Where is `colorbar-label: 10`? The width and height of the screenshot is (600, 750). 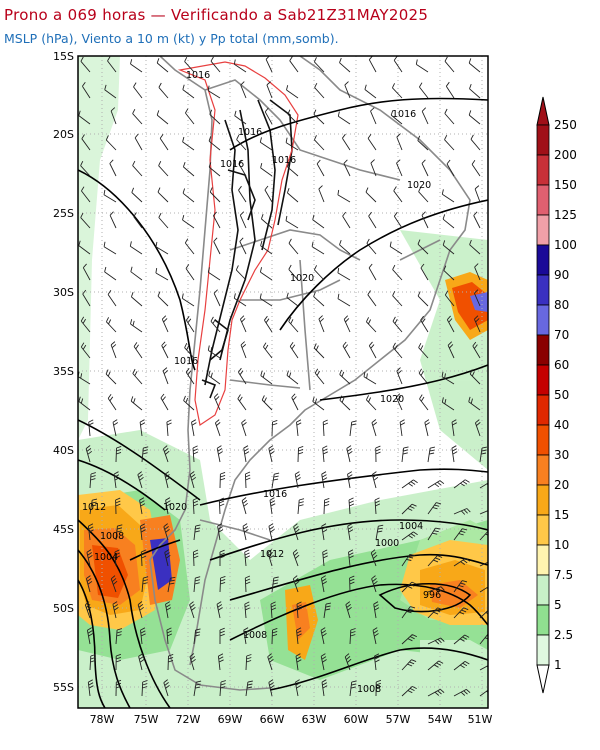 colorbar-label: 10 is located at coordinates (561, 545).